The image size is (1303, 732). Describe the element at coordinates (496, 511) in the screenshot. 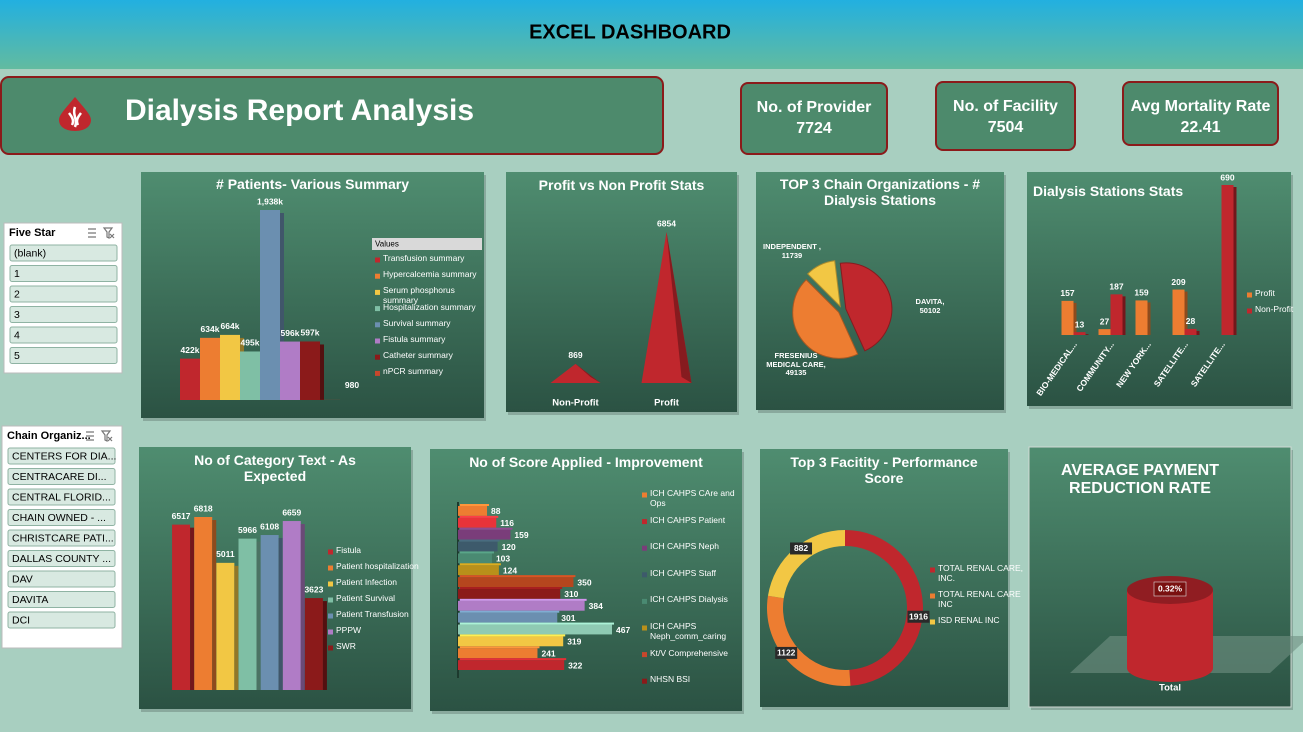

I see `data-label: 88` at that location.